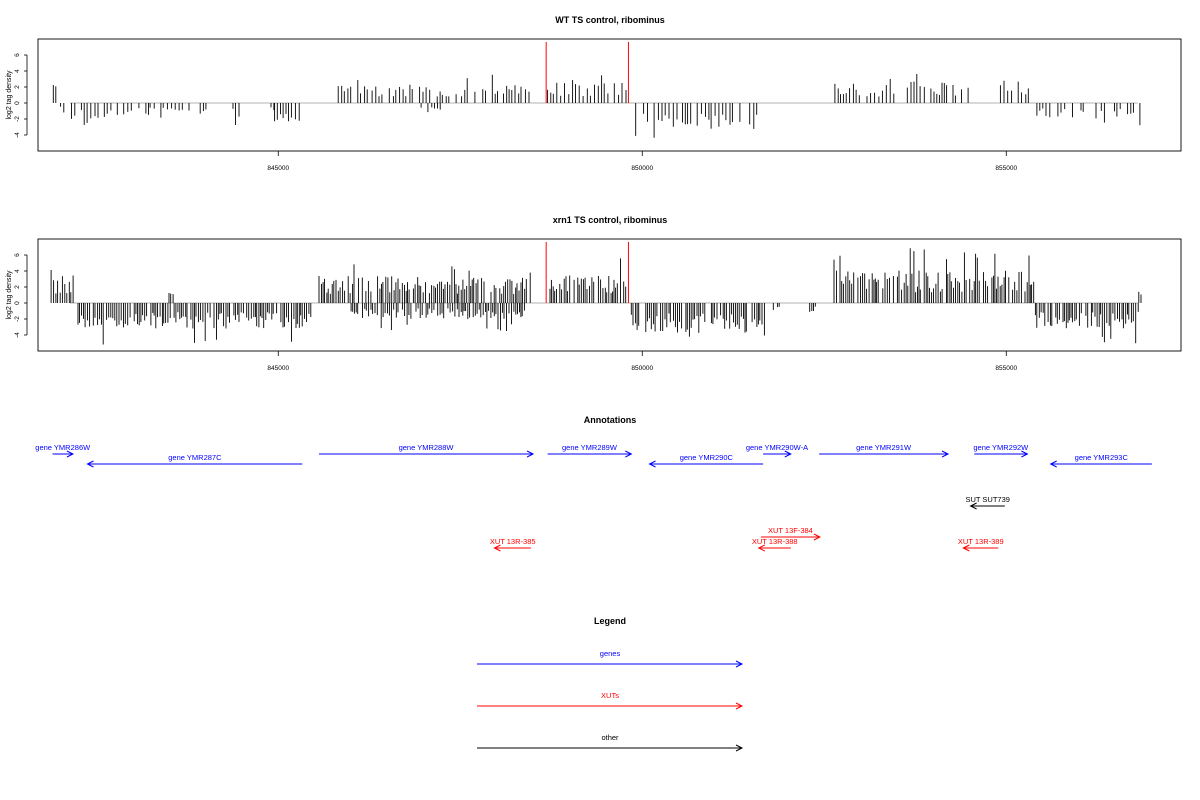  I want to click on feature-label: XUT 13R-385, so click(513, 541).